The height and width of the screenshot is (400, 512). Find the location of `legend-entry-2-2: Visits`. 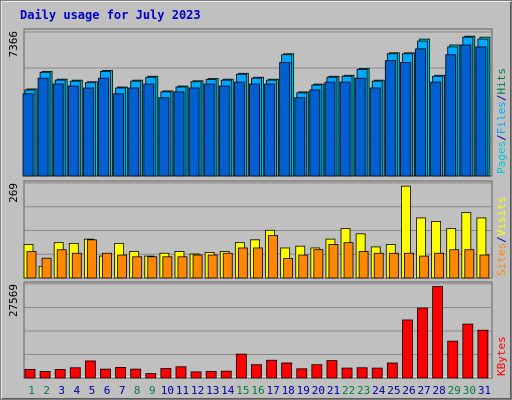

legend-entry-2-2: Visits is located at coordinates (501, 217).